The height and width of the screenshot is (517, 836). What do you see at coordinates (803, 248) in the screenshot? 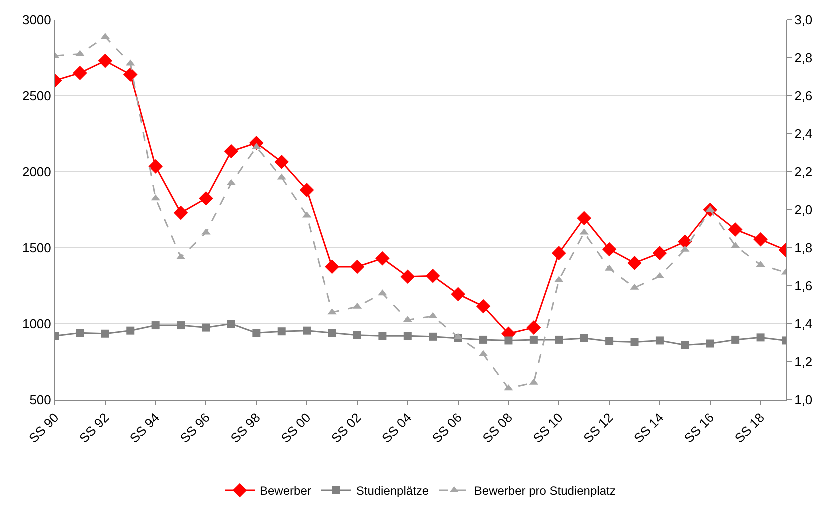
I see `y2-tick-label: 1,8` at bounding box center [803, 248].